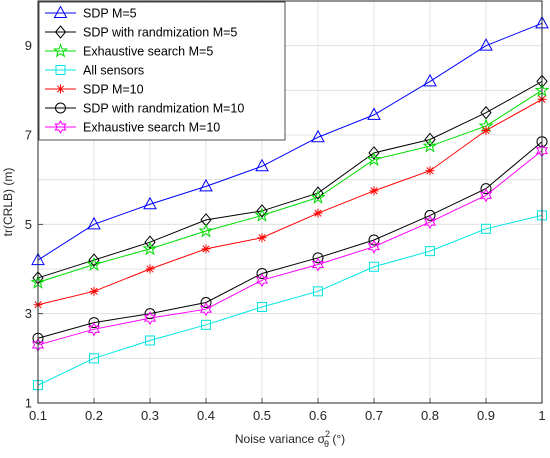  I want to click on y-tick-label: 1, so click(28, 403).